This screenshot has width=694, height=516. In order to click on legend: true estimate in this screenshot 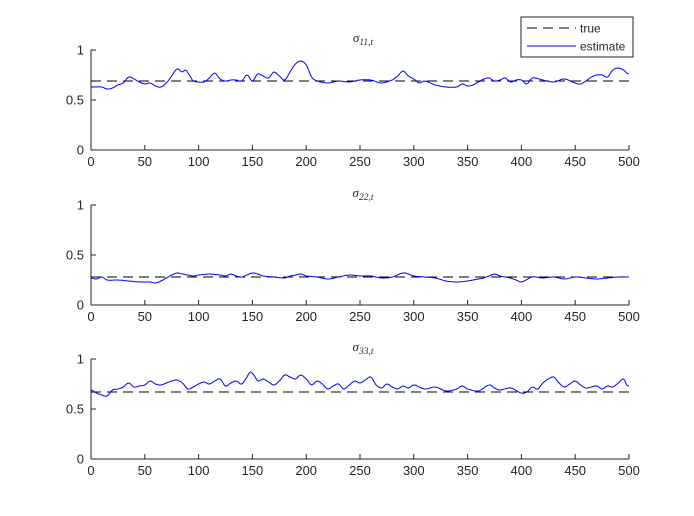, I will do `click(577, 37)`.